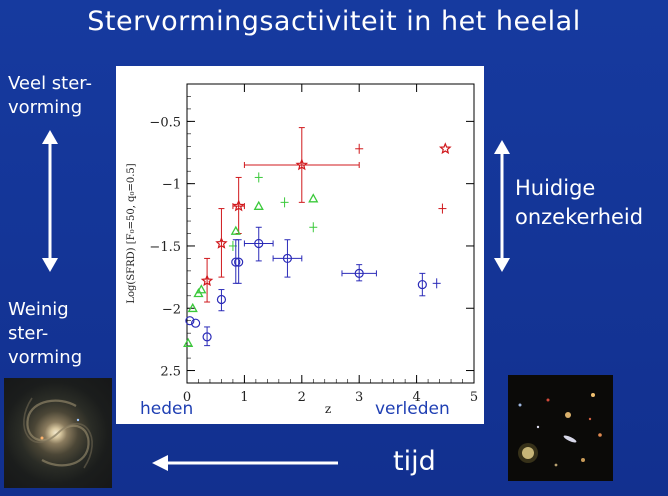 The height and width of the screenshot is (496, 668). I want to click on slide-title: Stervormingsactiviteit in het heelal, so click(334, 21).